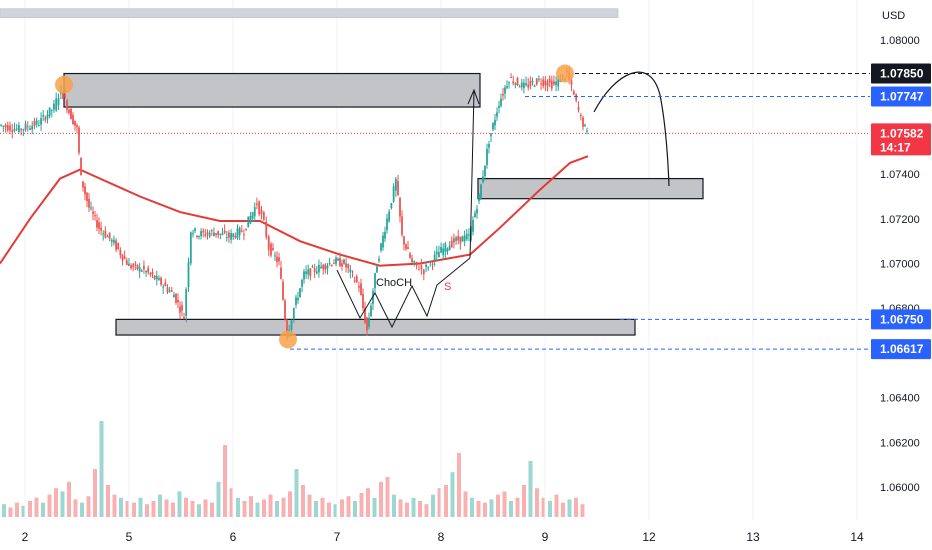 This screenshot has height=550, width=932. What do you see at coordinates (900, 399) in the screenshot?
I see `y-tick-label: 1.06400` at bounding box center [900, 399].